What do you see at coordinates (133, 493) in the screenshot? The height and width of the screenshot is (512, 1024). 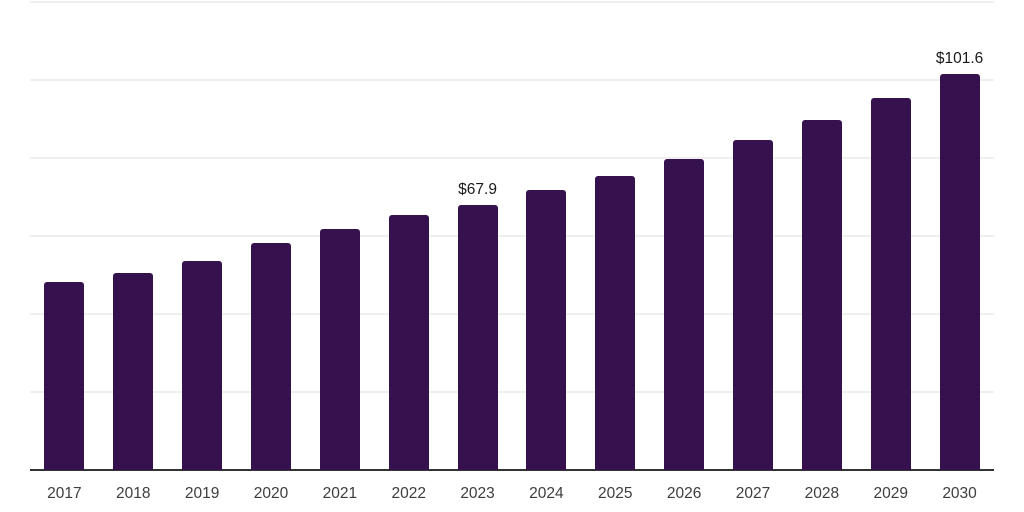 I see `x-tick-2018: 2018` at bounding box center [133, 493].